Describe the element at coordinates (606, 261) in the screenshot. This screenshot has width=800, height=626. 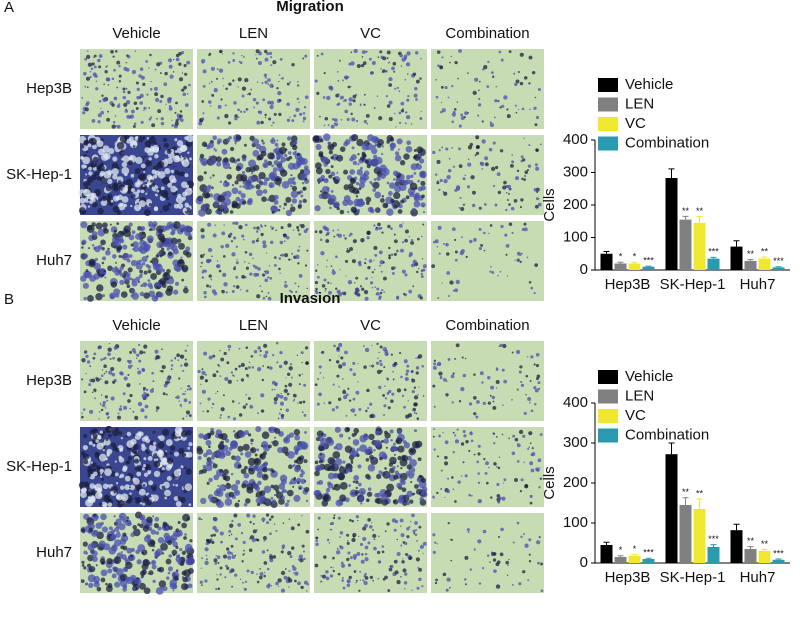
I see `bar` at that location.